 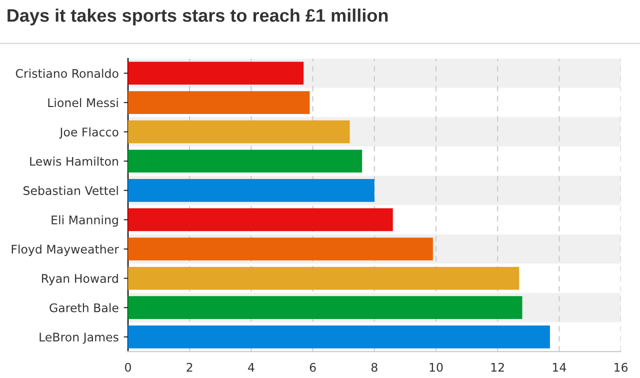 What do you see at coordinates (85, 221) in the screenshot?
I see `y-tick-label: Eli Manning` at bounding box center [85, 221].